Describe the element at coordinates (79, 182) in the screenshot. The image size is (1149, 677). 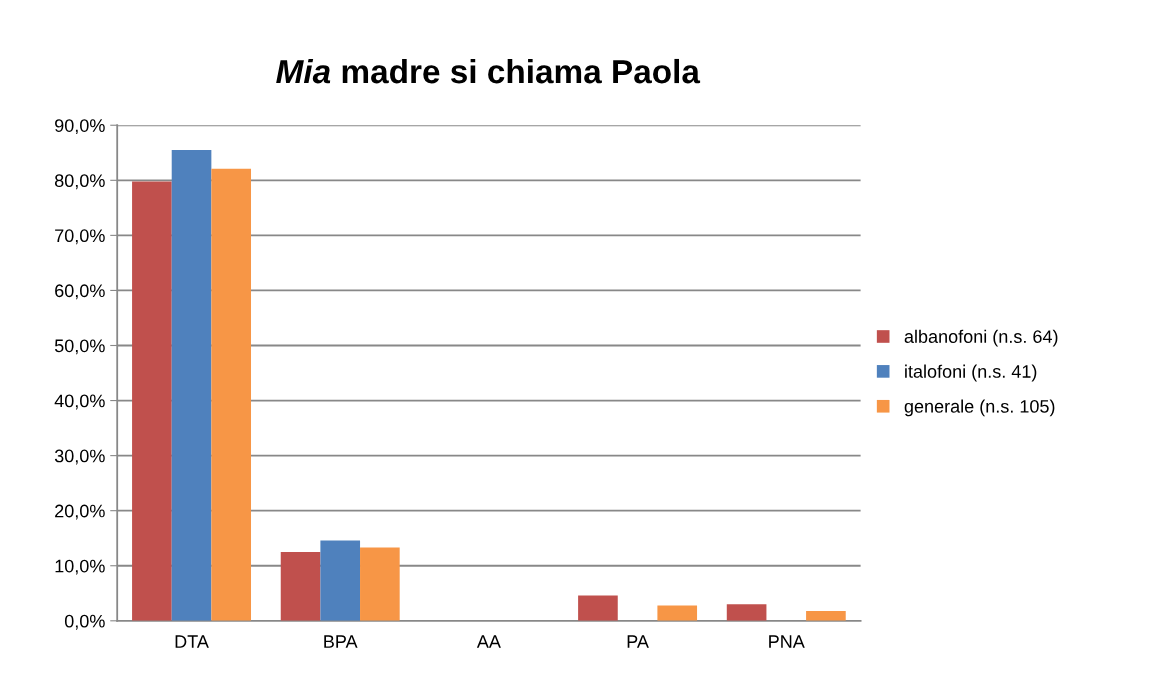
I see `y-tick-label: 80,0%` at that location.